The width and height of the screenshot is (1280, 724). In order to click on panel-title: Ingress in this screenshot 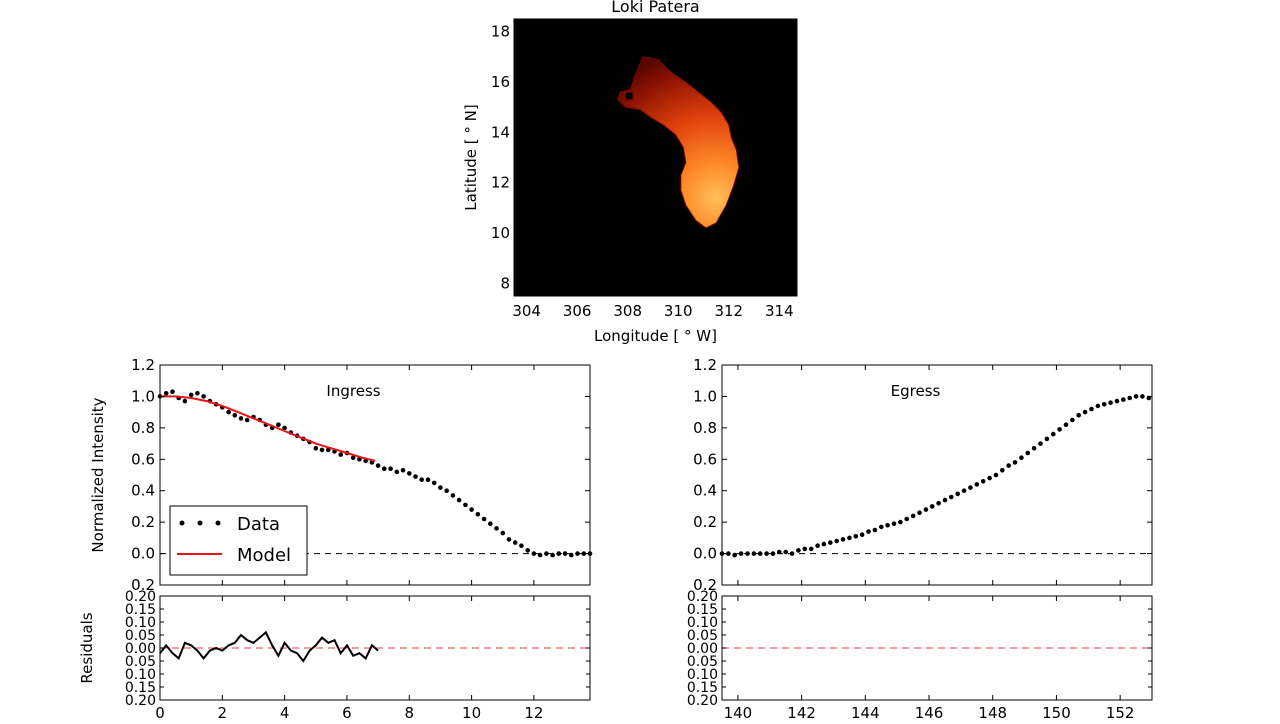, I will do `click(353, 391)`.